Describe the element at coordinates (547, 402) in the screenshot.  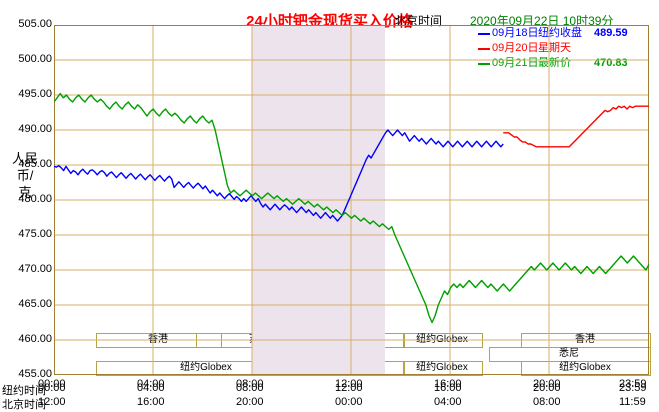
I see `beijing-time-tick: 08:00` at that location.